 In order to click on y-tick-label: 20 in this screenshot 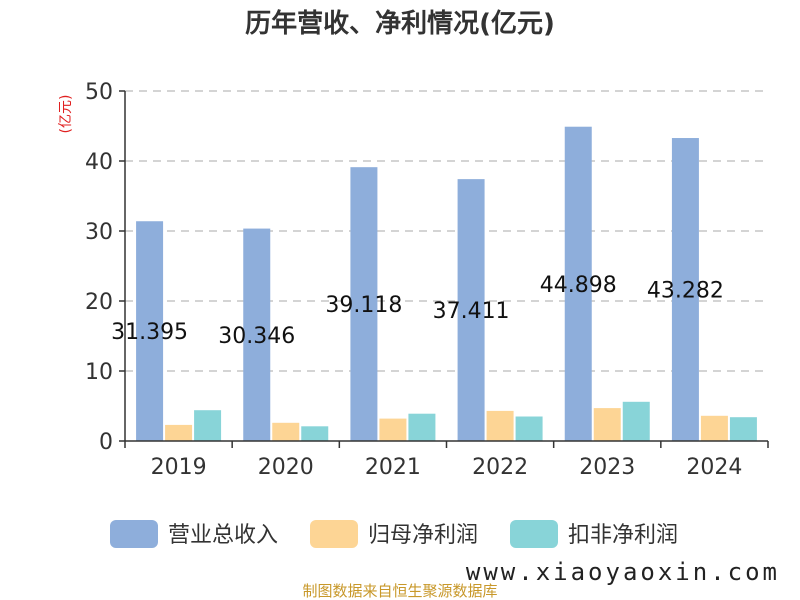, I will do `click(99, 302)`.